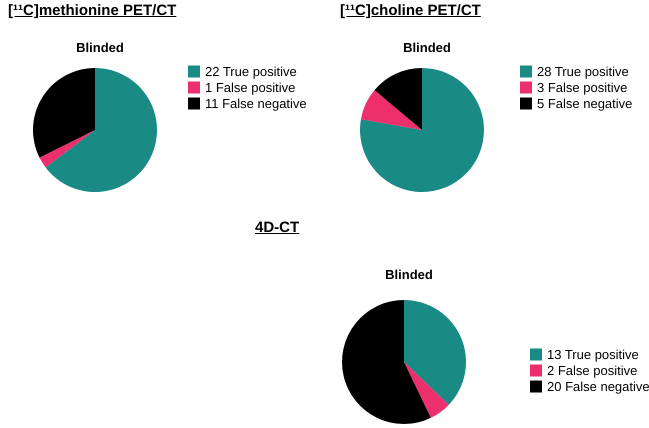  What do you see at coordinates (592, 370) in the screenshot?
I see `legend-label: 2 False positive` at bounding box center [592, 370].